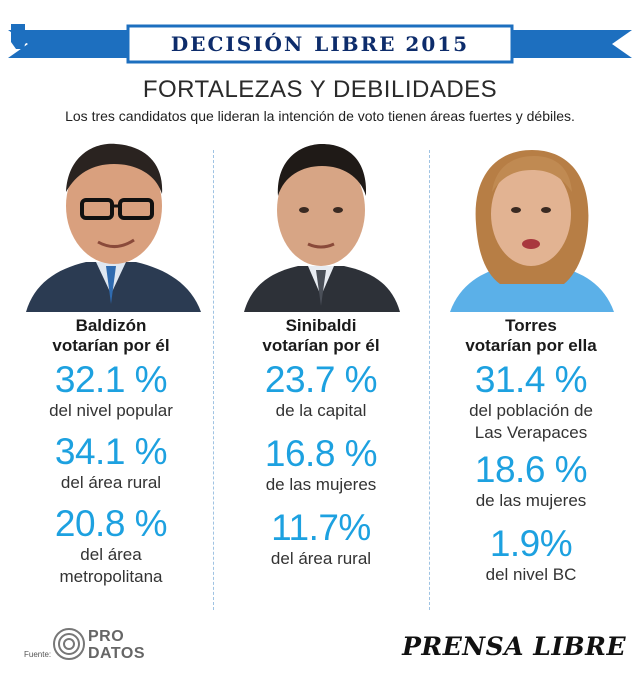  Describe the element at coordinates (531, 432) in the screenshot. I see `stat-description: Las Verapaces` at that location.